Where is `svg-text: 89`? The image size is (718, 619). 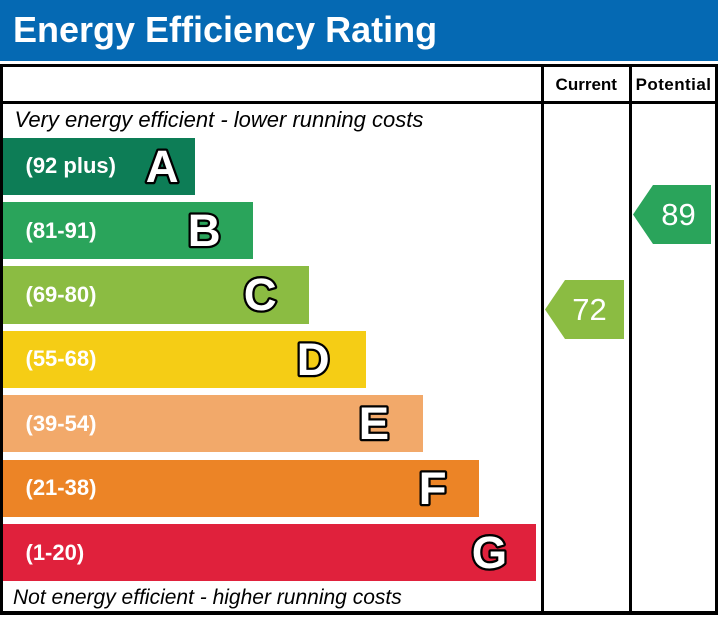 svg-text: 89 is located at coordinates (678, 214).